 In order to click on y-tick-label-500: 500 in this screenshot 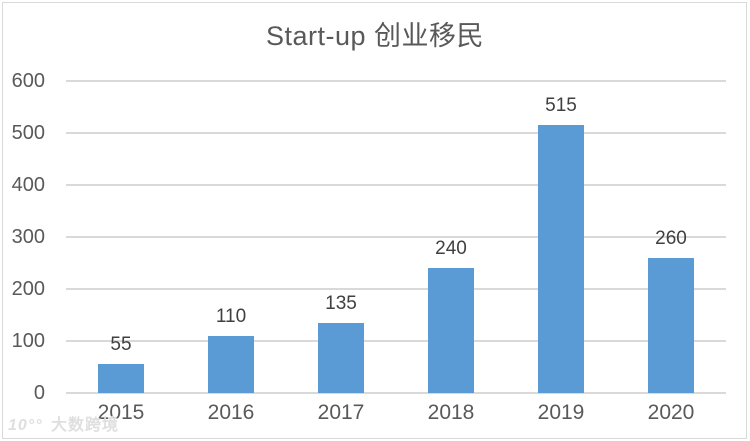, I will do `click(28, 133)`.